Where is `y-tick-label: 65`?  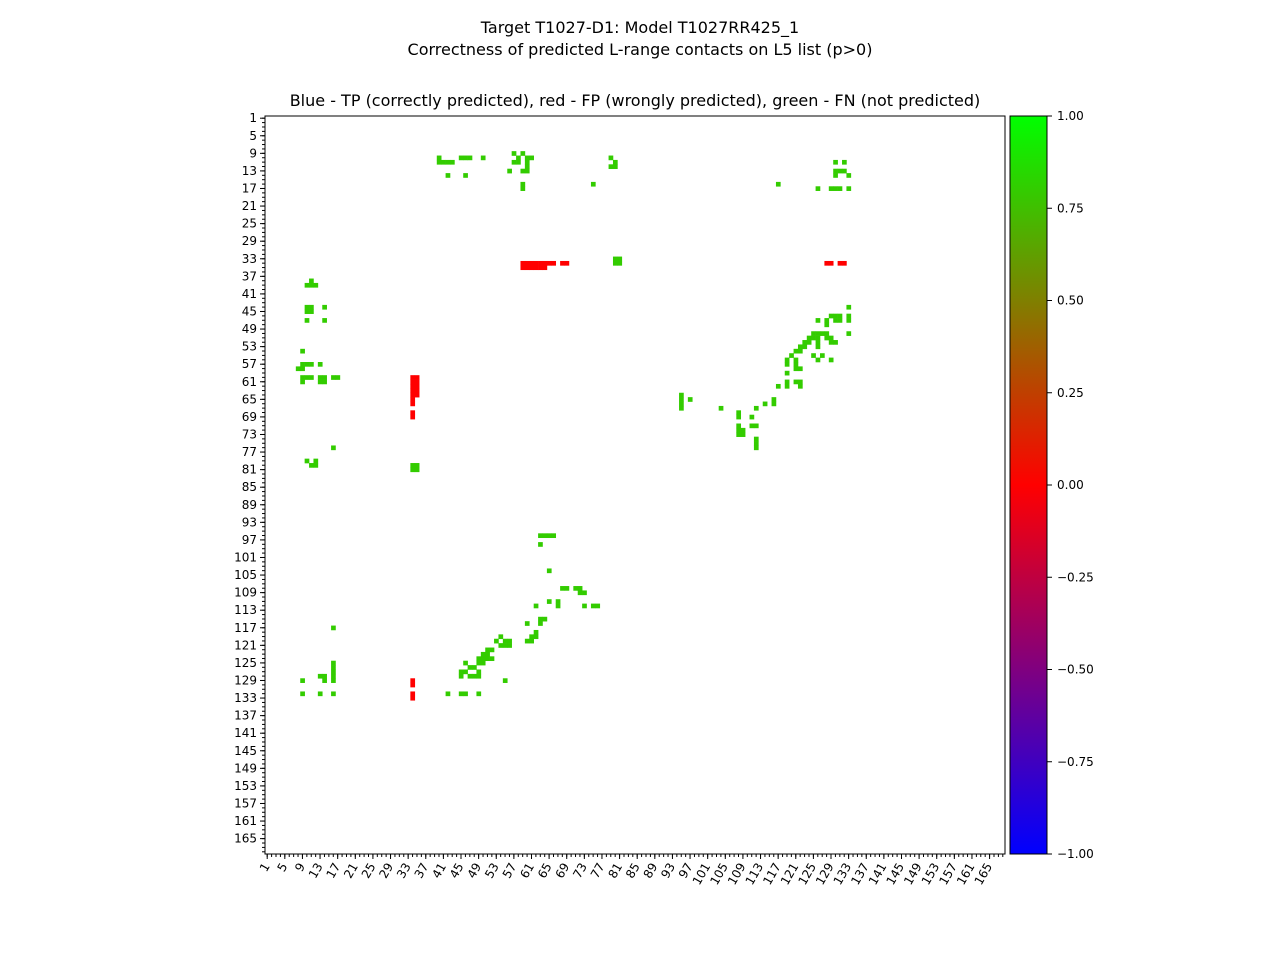
y-tick-label: 65 is located at coordinates (249, 399).